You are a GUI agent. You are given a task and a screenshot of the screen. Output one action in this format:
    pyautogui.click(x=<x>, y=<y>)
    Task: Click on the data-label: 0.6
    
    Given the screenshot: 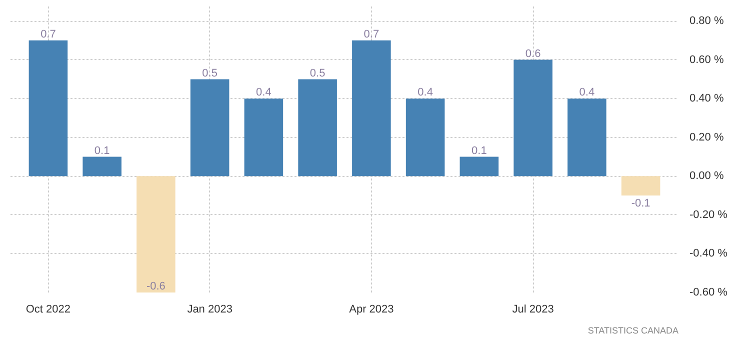 What is the action you would take?
    pyautogui.click(x=533, y=54)
    